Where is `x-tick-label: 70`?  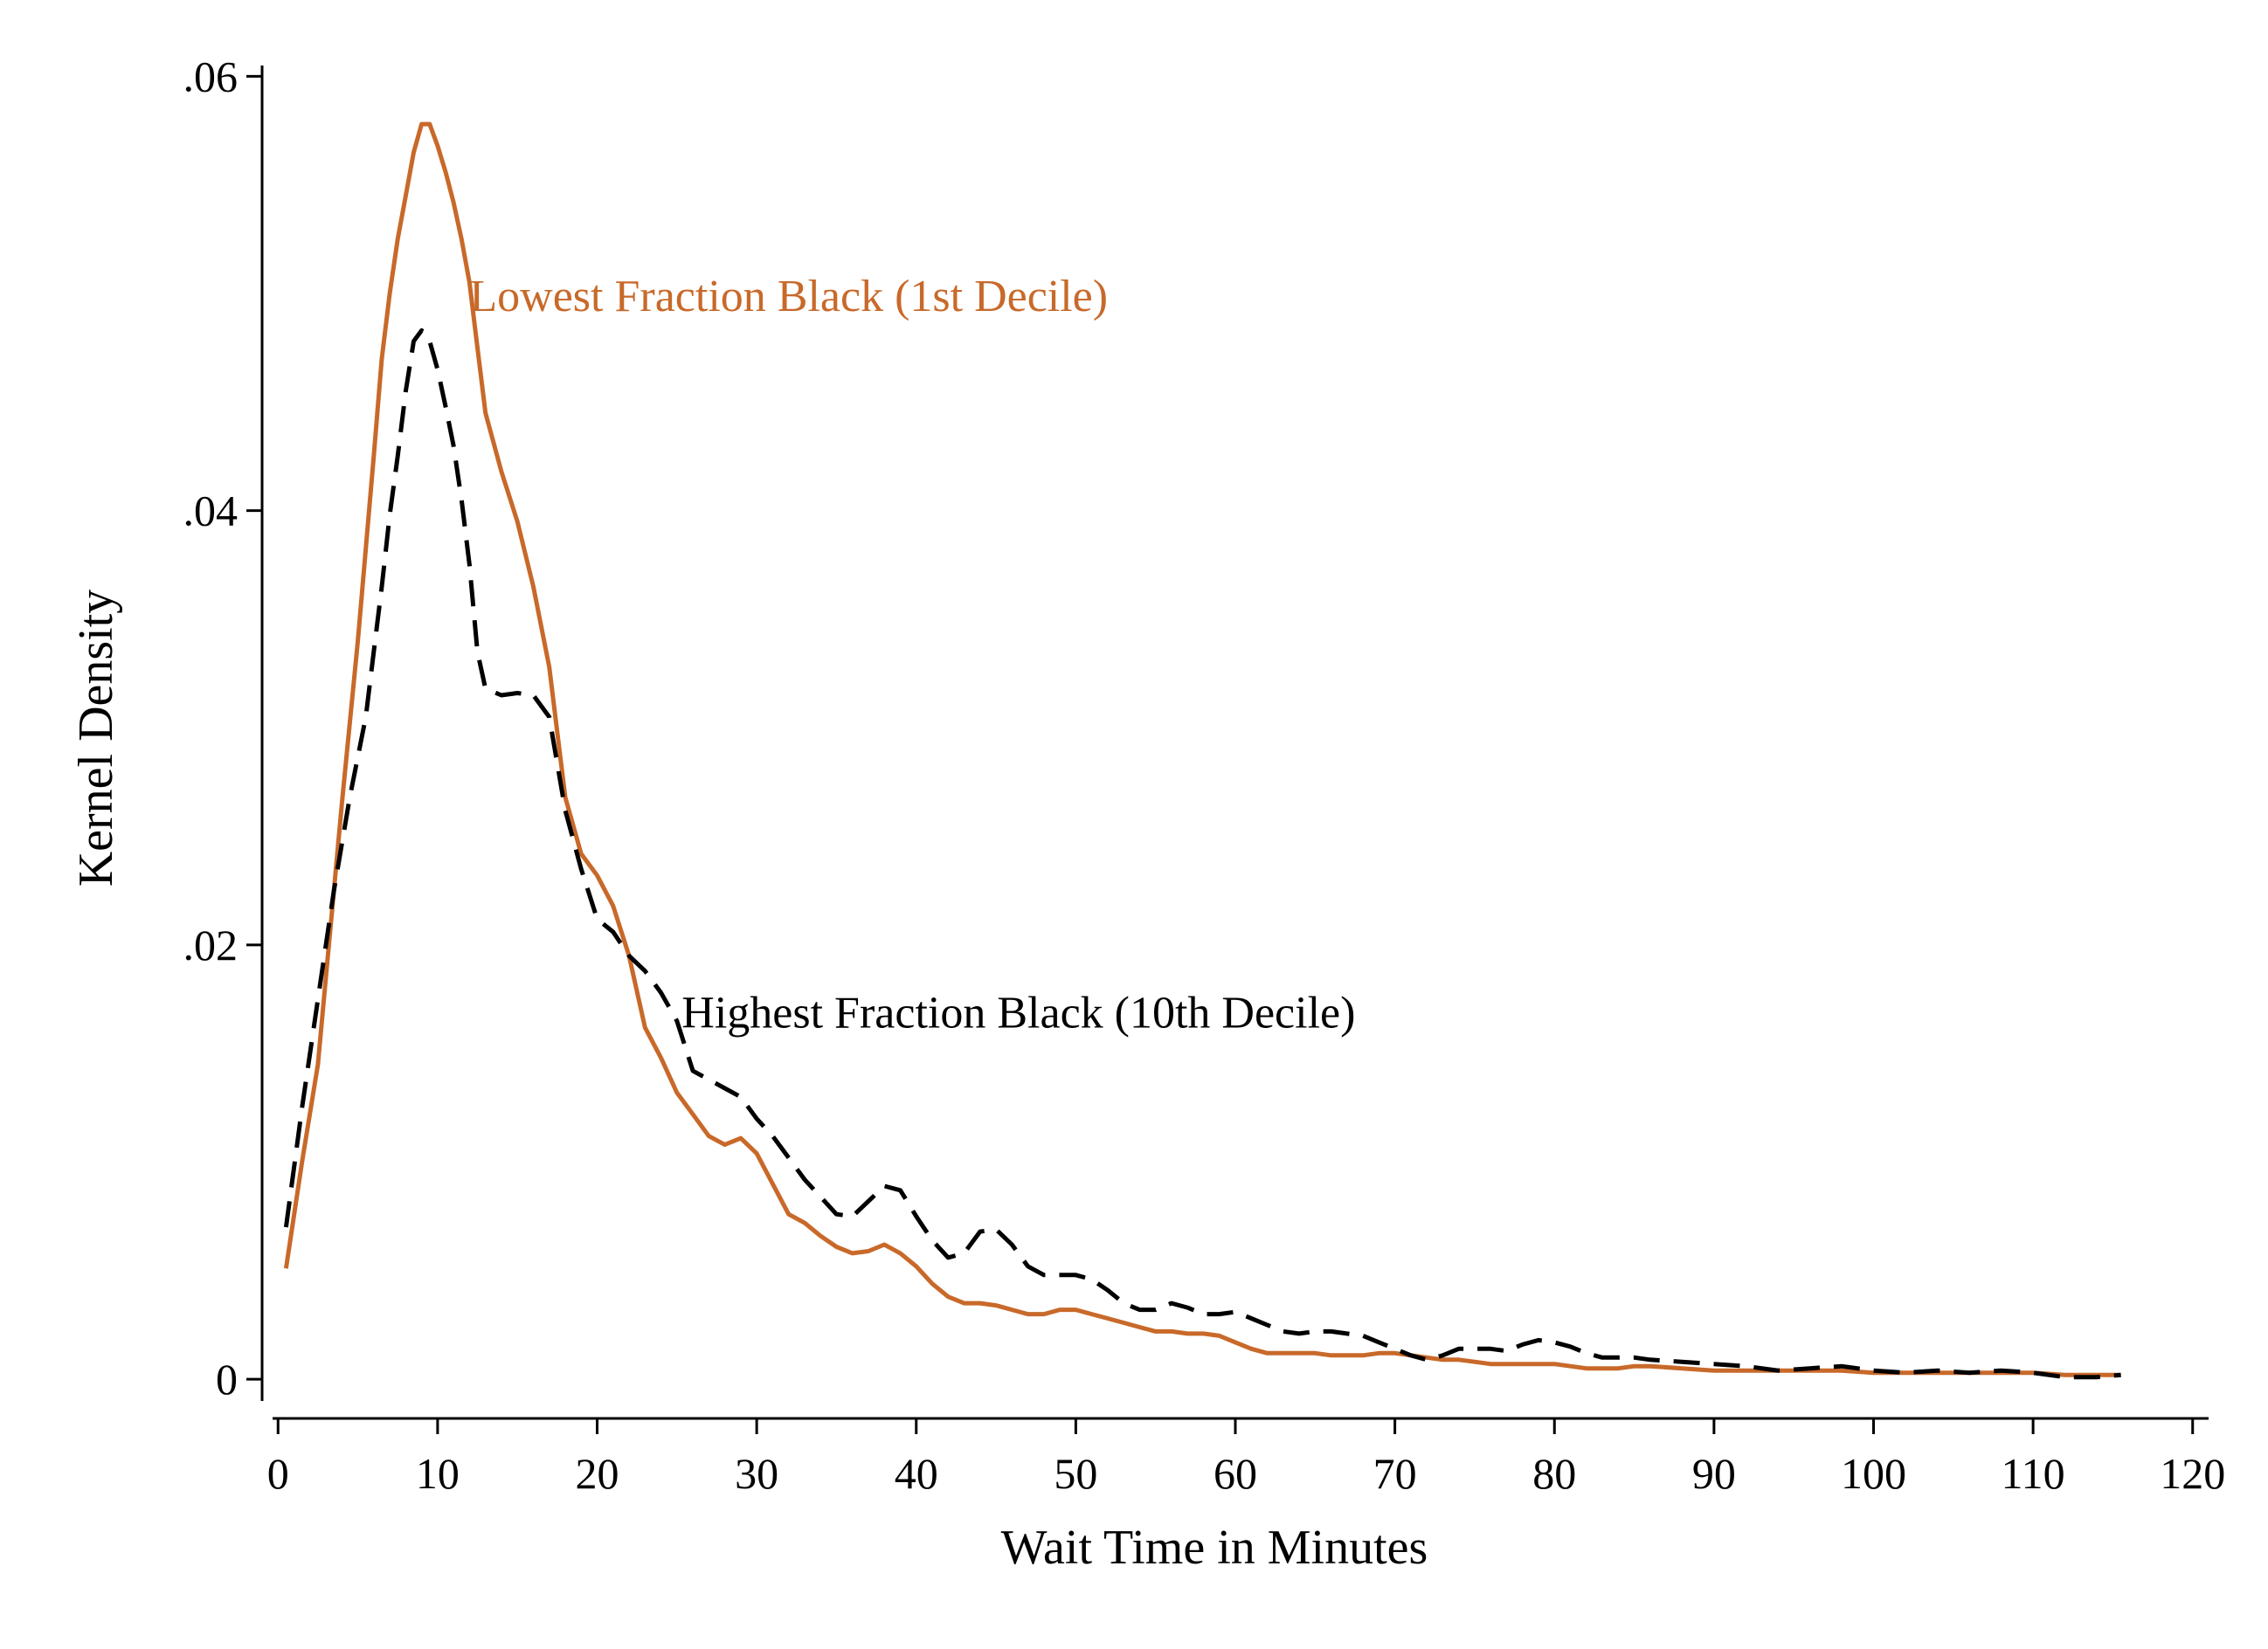 x-tick-label: 70 is located at coordinates (1395, 1473).